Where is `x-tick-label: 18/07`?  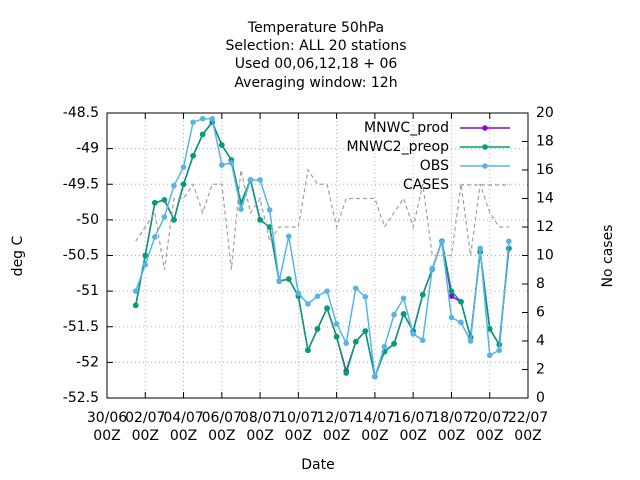
x-tick-label: 18/07 is located at coordinates (451, 418).